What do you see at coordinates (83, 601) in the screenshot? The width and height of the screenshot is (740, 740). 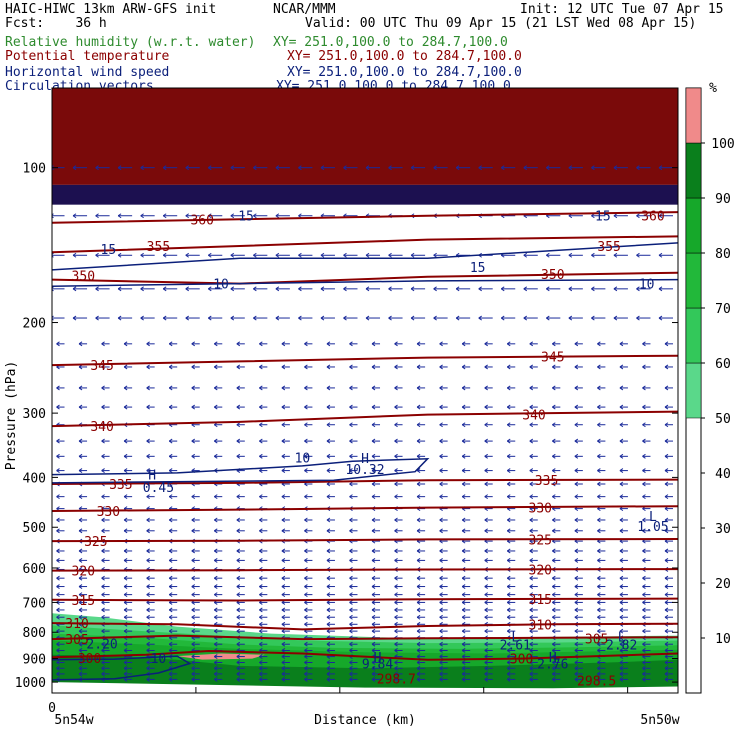 I see `theta-label: 315` at bounding box center [83, 601].